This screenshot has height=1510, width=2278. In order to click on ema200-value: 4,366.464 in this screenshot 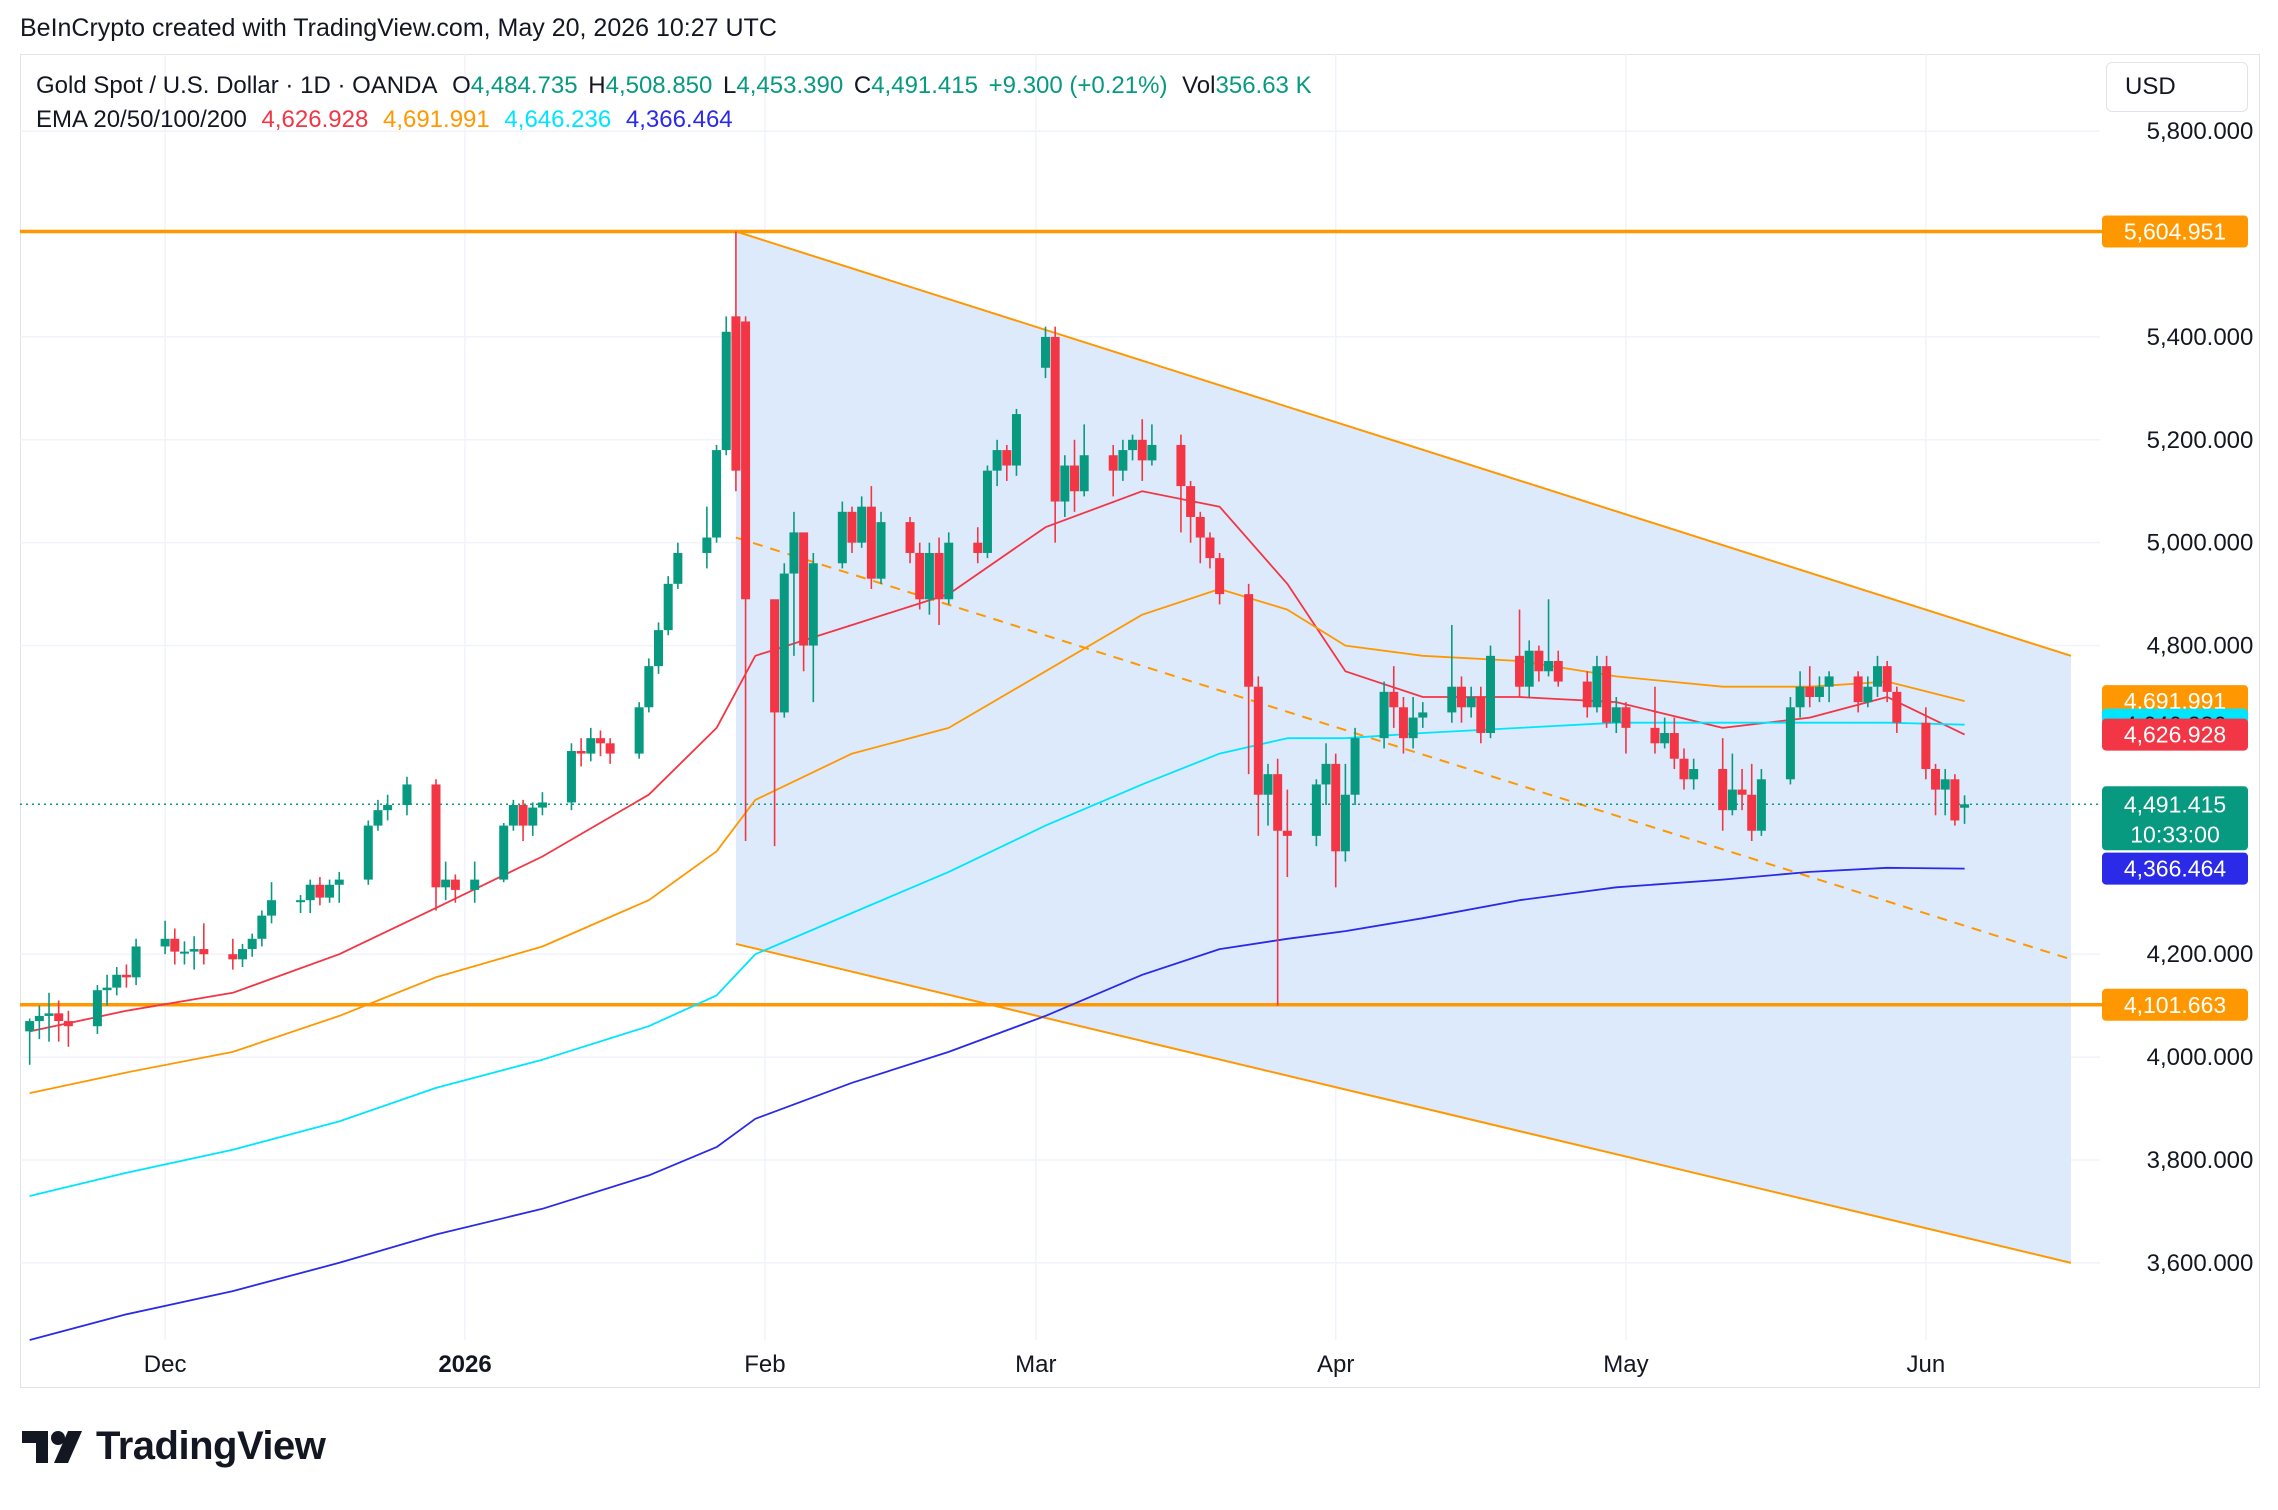, I will do `click(679, 119)`.